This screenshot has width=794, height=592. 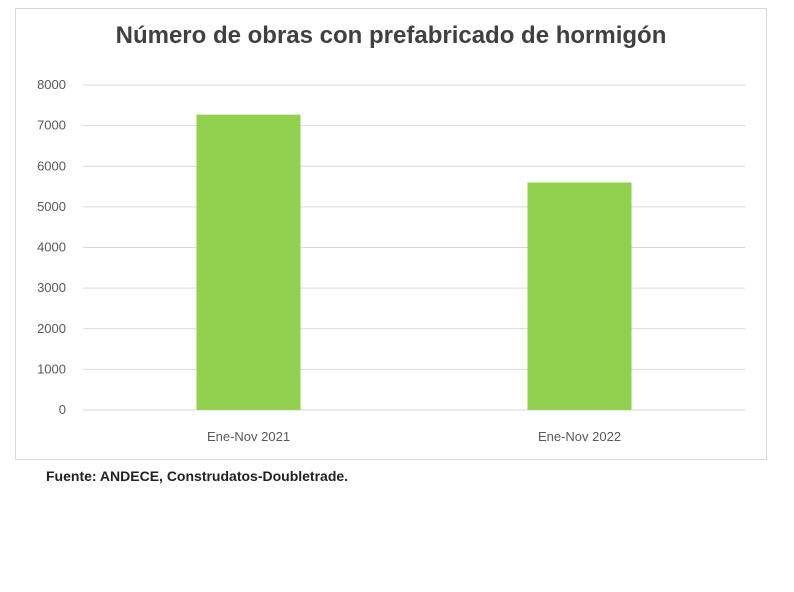 What do you see at coordinates (51, 287) in the screenshot?
I see `y-tick-label: 3000` at bounding box center [51, 287].